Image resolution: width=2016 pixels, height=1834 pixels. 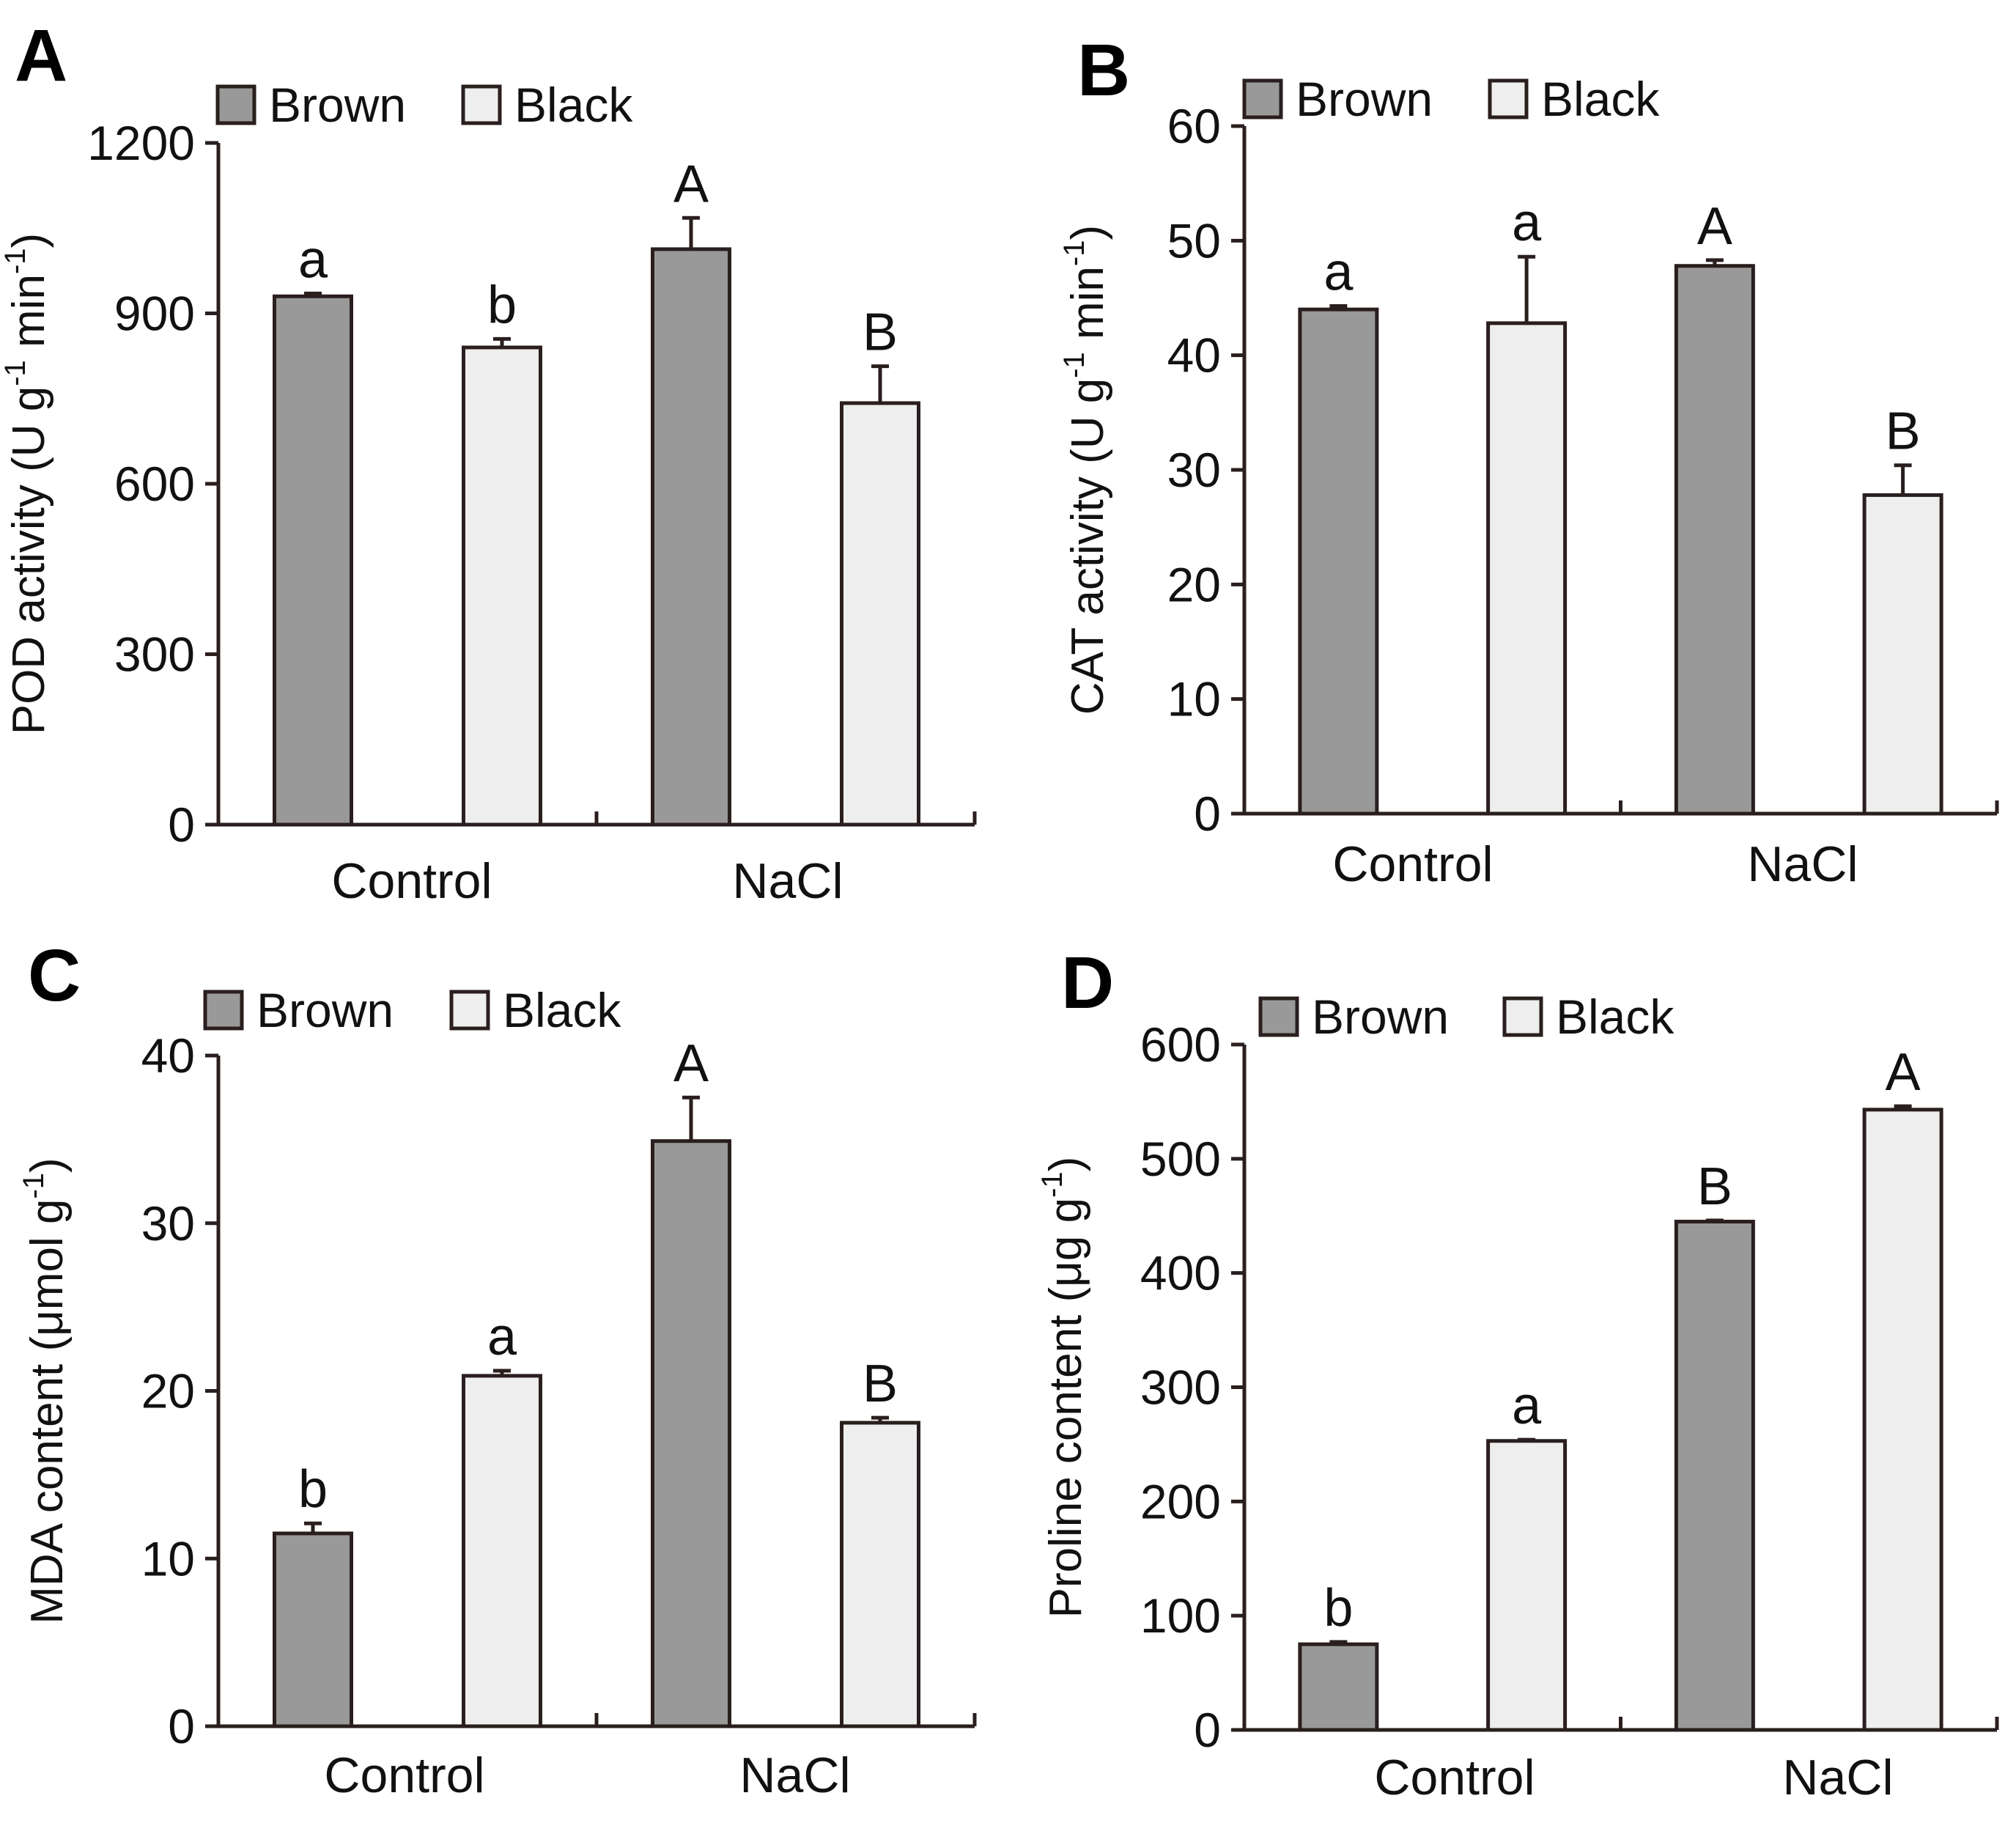 I want to click on y-axis-label: MDA content (μmol g-1), so click(x=45, y=1390).